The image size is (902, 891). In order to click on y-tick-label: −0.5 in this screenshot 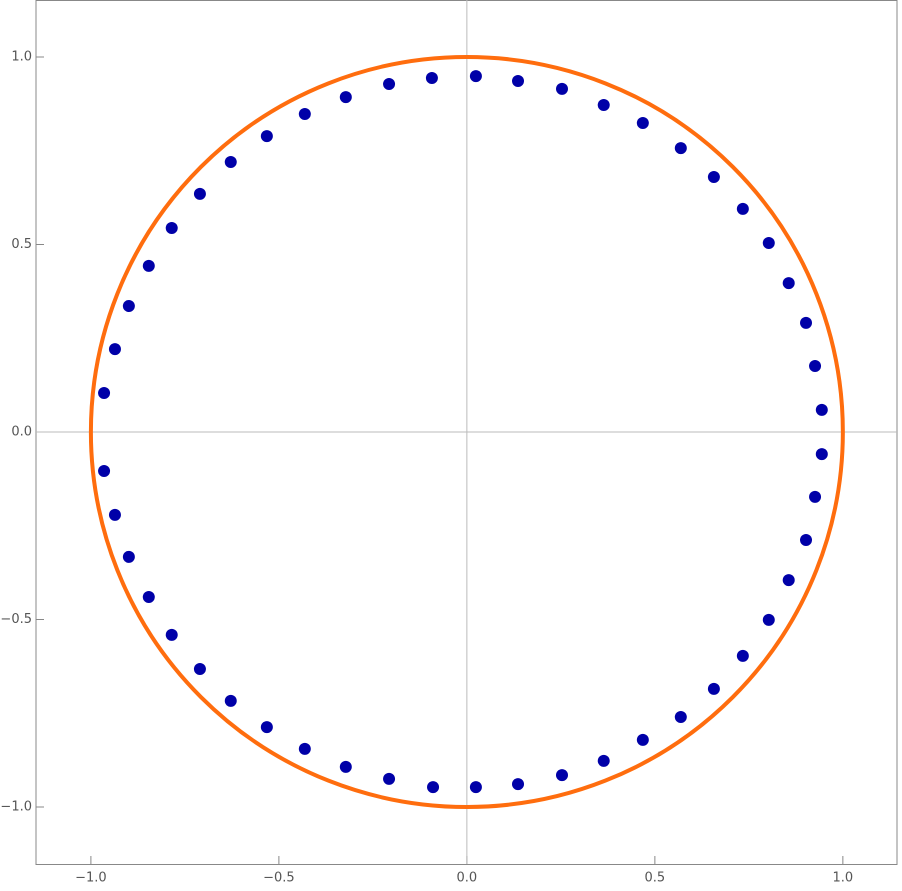, I will do `click(16, 619)`.